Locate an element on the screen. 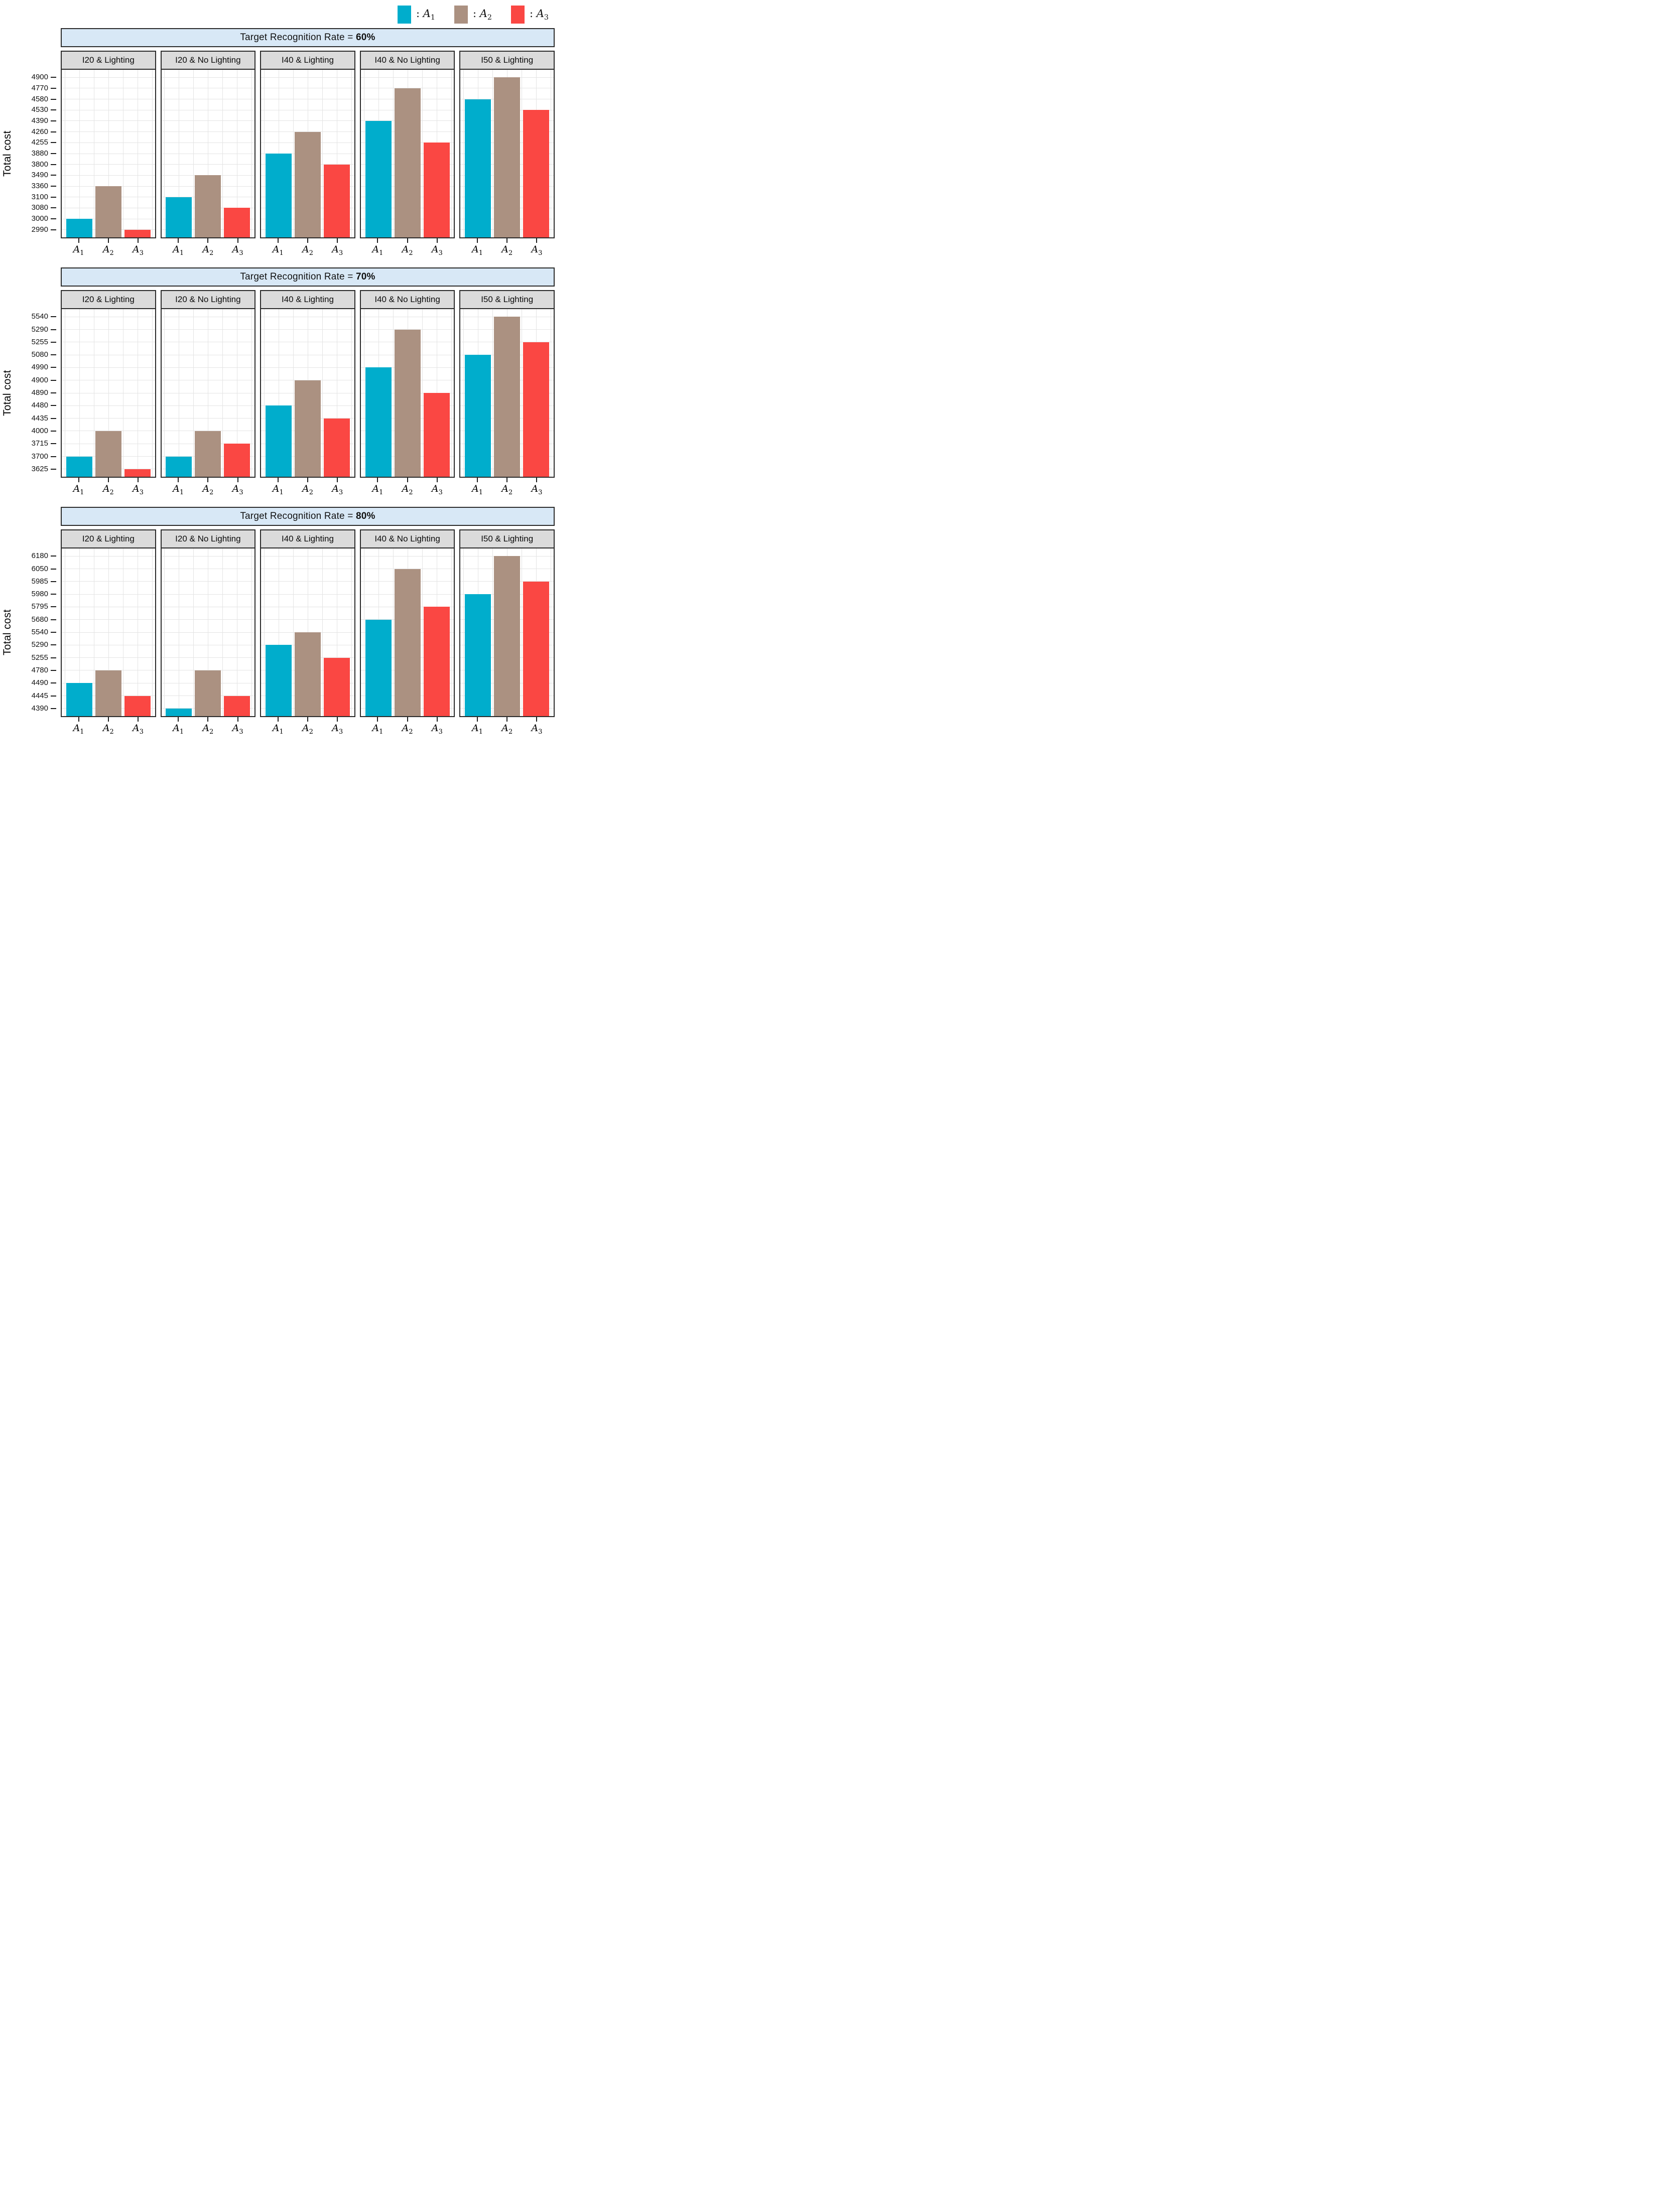 The height and width of the screenshot is (2212, 1667). x-axis-i50-lighting: A1 A2 A3 is located at coordinates (507, 489).